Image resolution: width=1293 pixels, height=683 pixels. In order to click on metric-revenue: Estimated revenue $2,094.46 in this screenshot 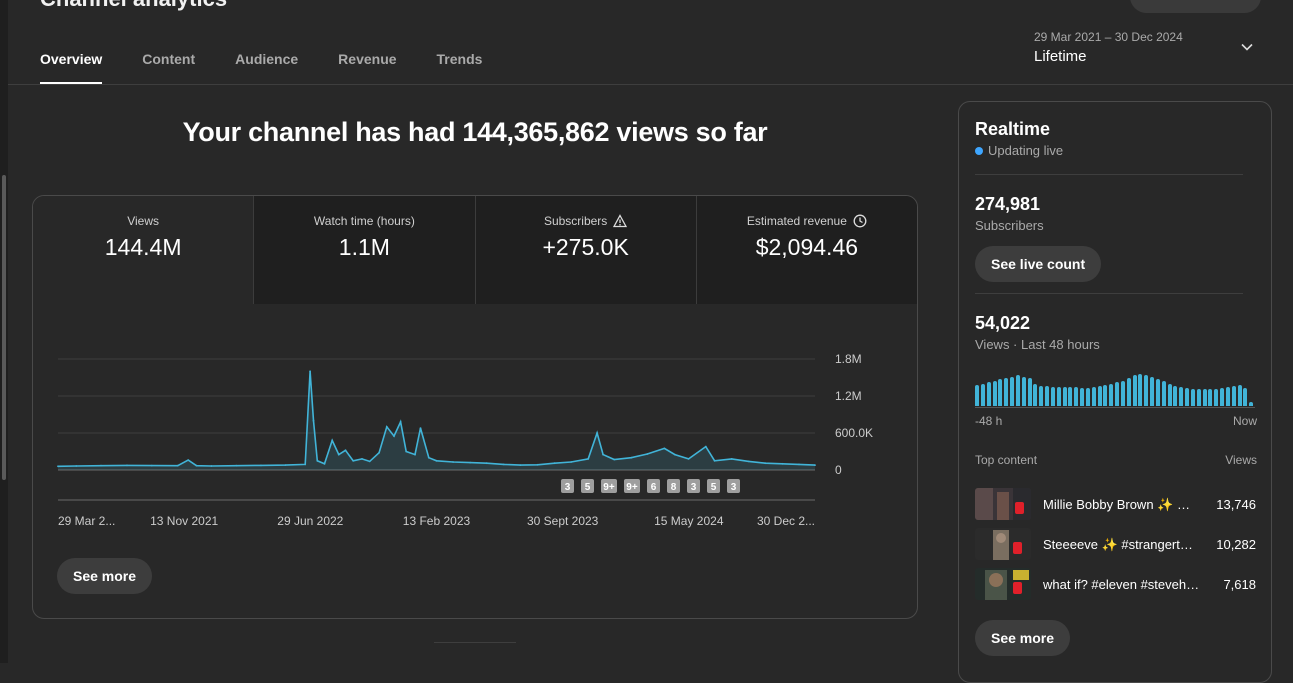, I will do `click(806, 250)`.